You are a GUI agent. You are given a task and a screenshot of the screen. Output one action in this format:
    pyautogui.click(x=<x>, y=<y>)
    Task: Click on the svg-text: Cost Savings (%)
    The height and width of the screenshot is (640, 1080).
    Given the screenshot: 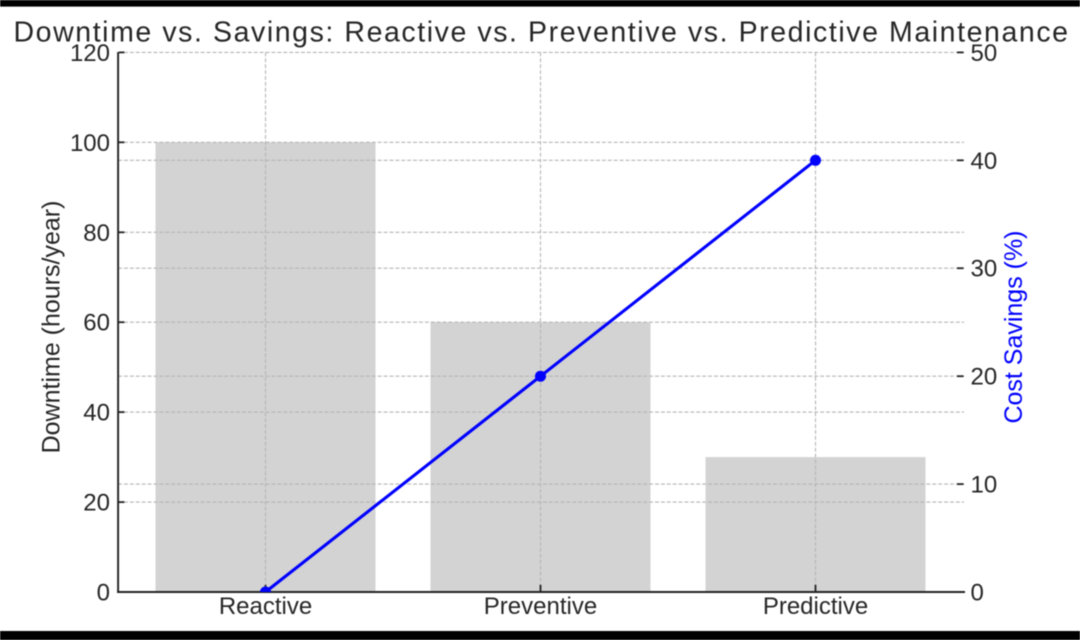 What is the action you would take?
    pyautogui.click(x=1014, y=326)
    